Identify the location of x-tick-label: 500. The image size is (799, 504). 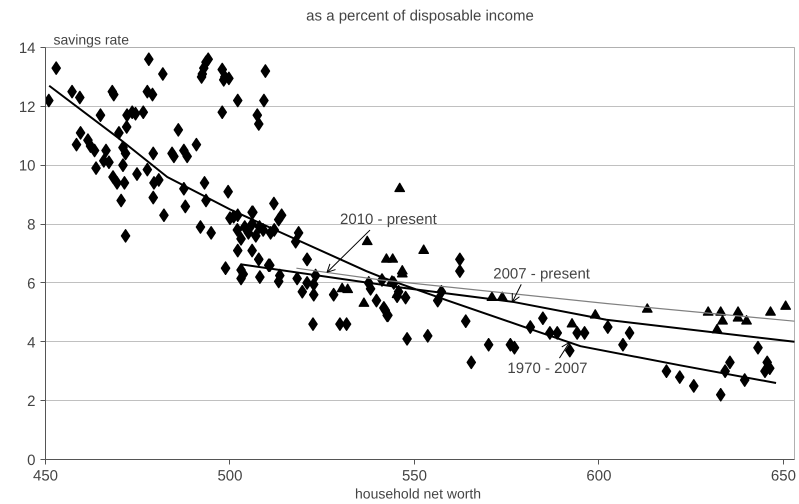
(229, 476).